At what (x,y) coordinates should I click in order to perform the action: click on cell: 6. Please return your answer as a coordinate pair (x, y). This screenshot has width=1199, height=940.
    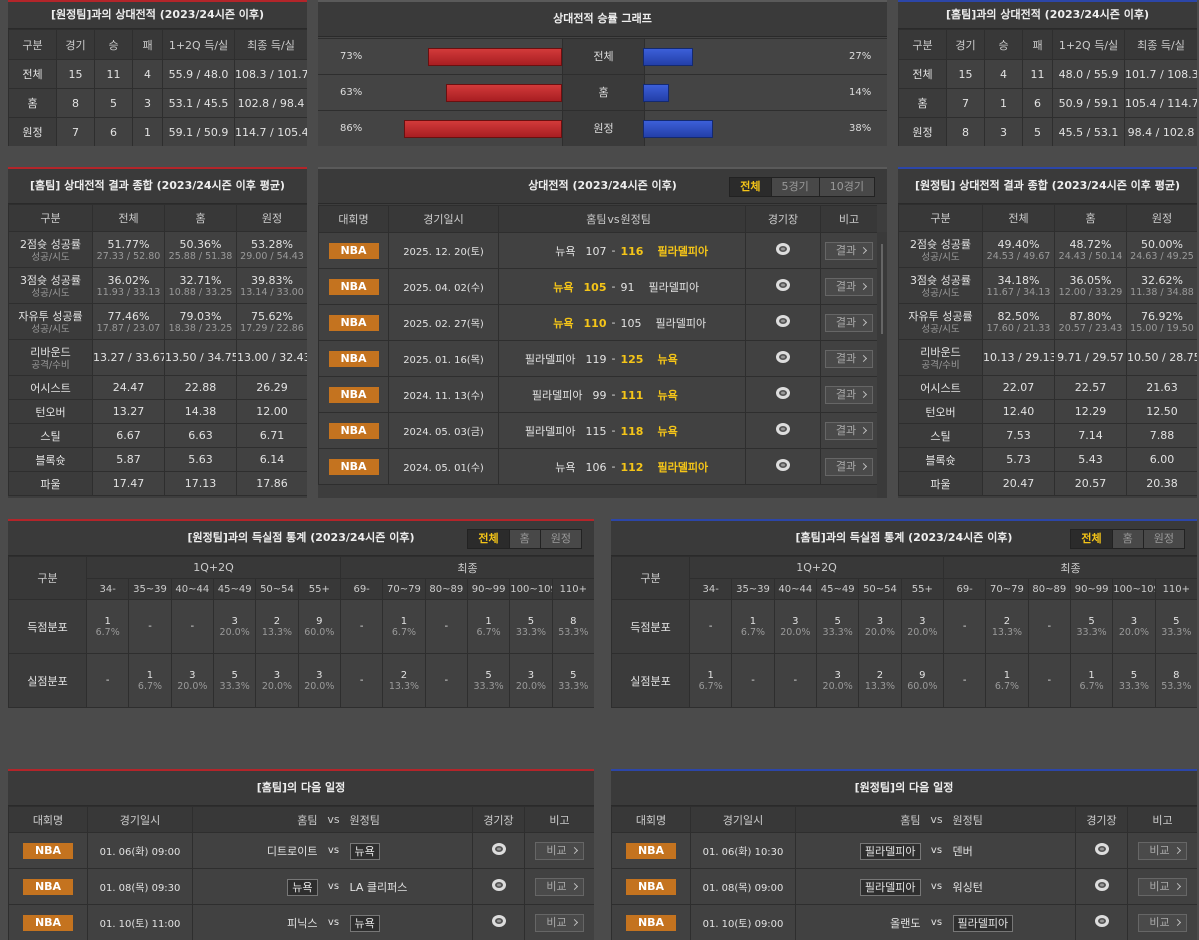
    Looking at the image, I should click on (113, 131).